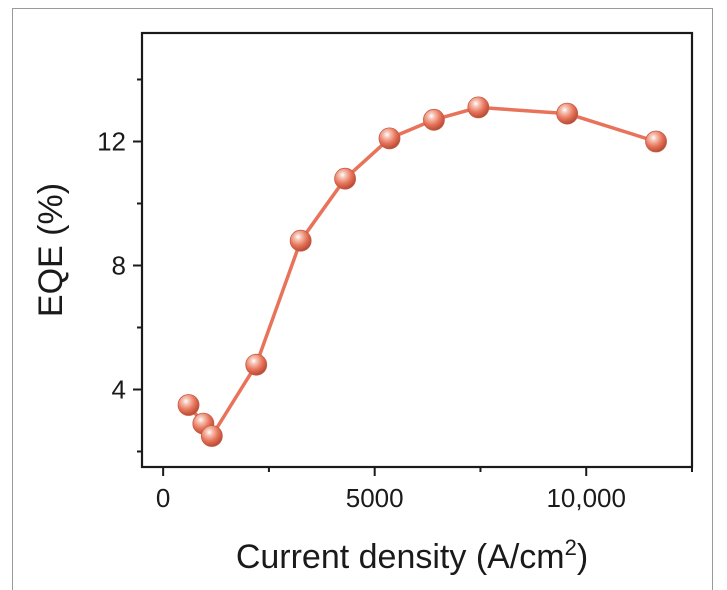 This screenshot has width=727, height=590. Describe the element at coordinates (119, 390) in the screenshot. I see `y-tick-label: 4` at that location.